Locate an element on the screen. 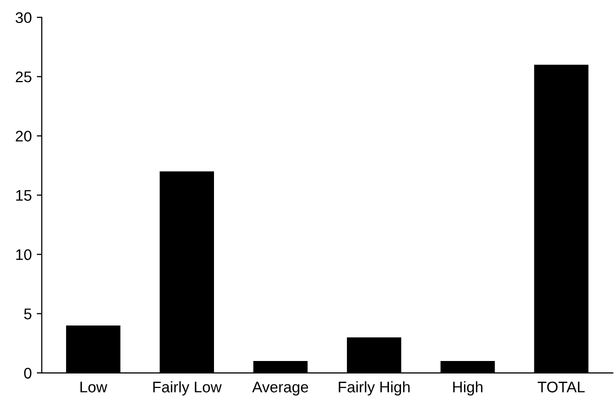  x-tick-label: High is located at coordinates (467, 388).